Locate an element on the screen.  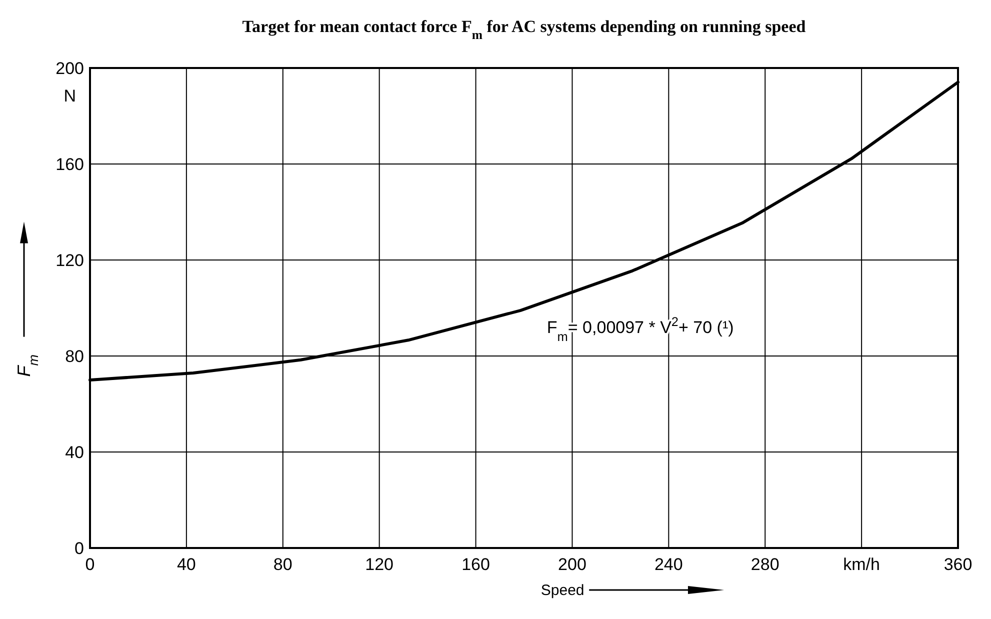
y-tick-label: 200 is located at coordinates (70, 68).